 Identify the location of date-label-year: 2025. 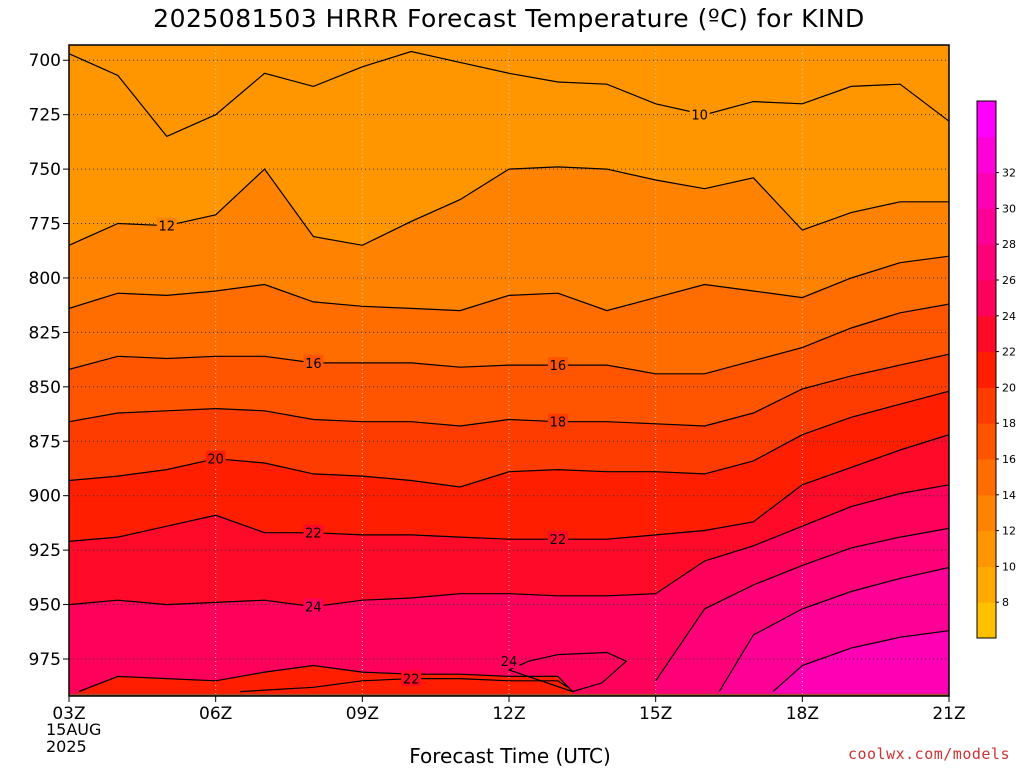
(66, 746).